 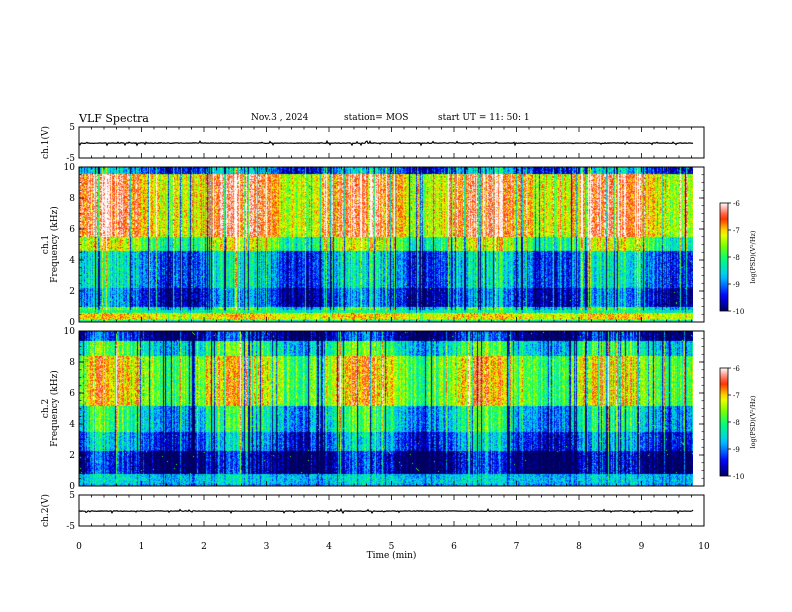 What do you see at coordinates (46, 408) in the screenshot?
I see `y-axis-label: ch.2` at bounding box center [46, 408].